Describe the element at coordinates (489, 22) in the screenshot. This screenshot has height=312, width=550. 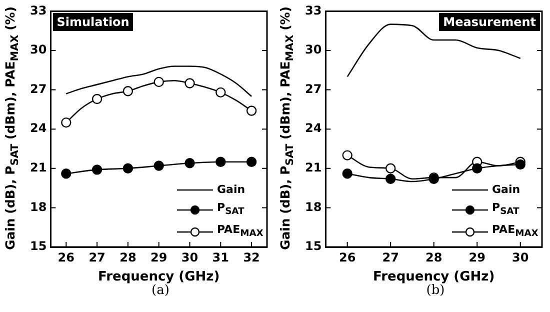
I see `chart-title: Measurement` at that location.